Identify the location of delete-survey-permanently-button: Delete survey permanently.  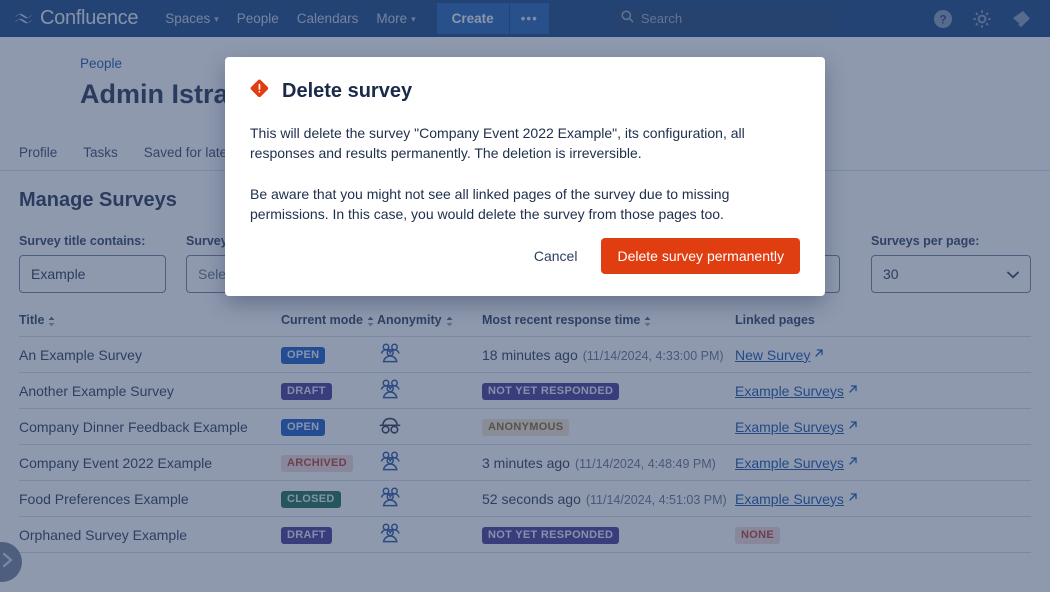
(700, 256).